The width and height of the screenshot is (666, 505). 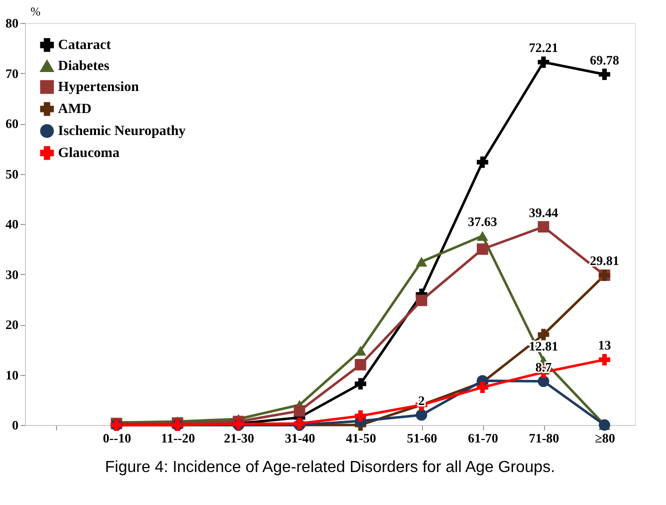 What do you see at coordinates (361, 438) in the screenshot?
I see `x-tick-label: 41-50` at bounding box center [361, 438].